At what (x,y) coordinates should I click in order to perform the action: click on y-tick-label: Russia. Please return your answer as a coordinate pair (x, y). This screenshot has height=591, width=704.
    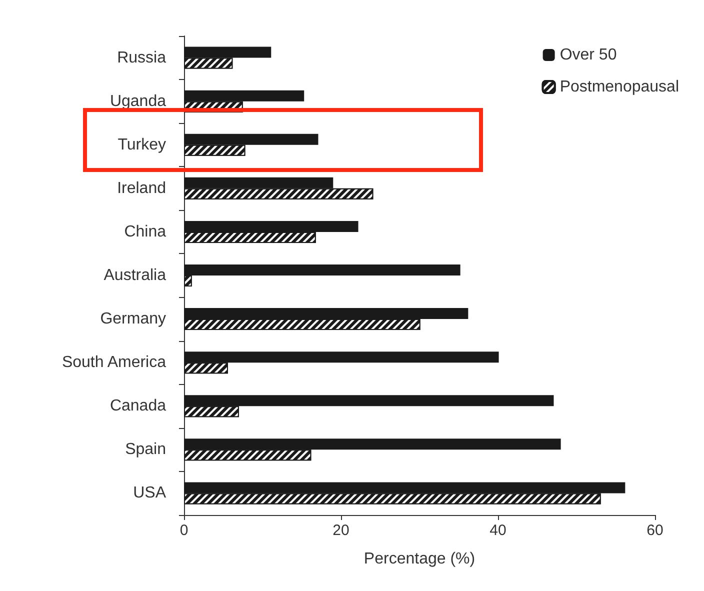
    Looking at the image, I should click on (141, 57).